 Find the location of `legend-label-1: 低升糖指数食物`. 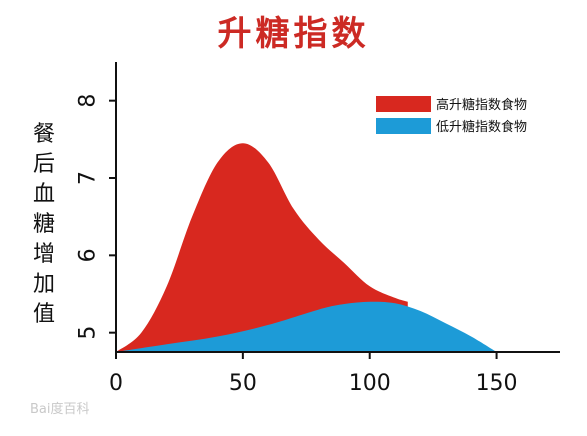

legend-label-1: 低升糖指数食物 is located at coordinates (481, 127).